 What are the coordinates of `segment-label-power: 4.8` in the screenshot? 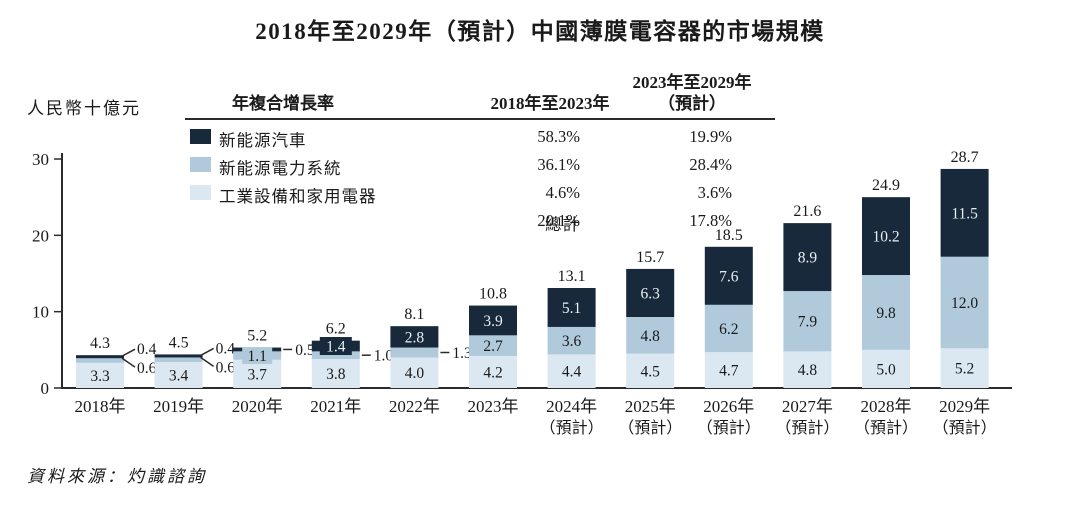 It's located at (651, 336).